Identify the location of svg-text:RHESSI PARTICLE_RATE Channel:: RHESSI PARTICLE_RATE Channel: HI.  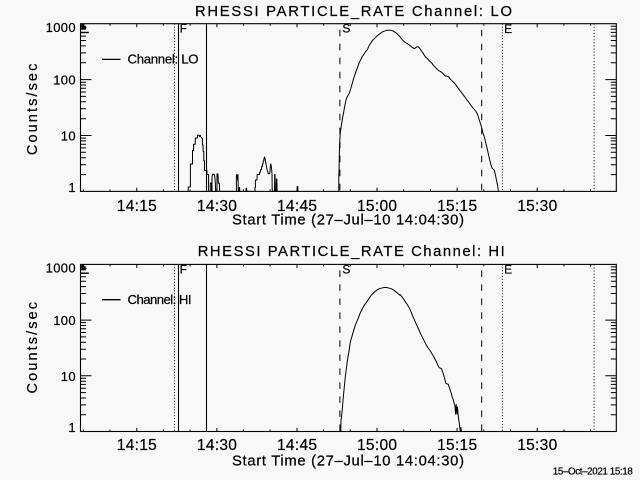
(351, 252).